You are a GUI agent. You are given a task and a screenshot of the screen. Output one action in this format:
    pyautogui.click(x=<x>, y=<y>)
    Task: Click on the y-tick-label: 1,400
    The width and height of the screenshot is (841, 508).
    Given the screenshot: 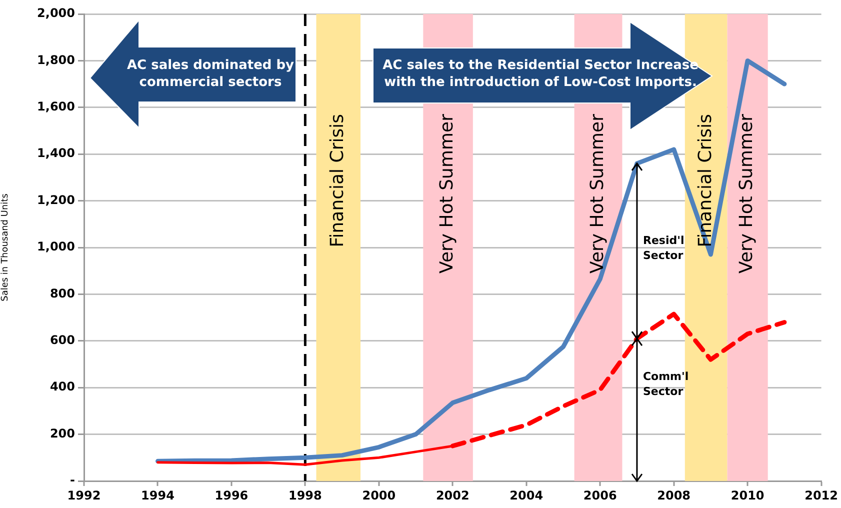 What is the action you would take?
    pyautogui.click(x=56, y=153)
    